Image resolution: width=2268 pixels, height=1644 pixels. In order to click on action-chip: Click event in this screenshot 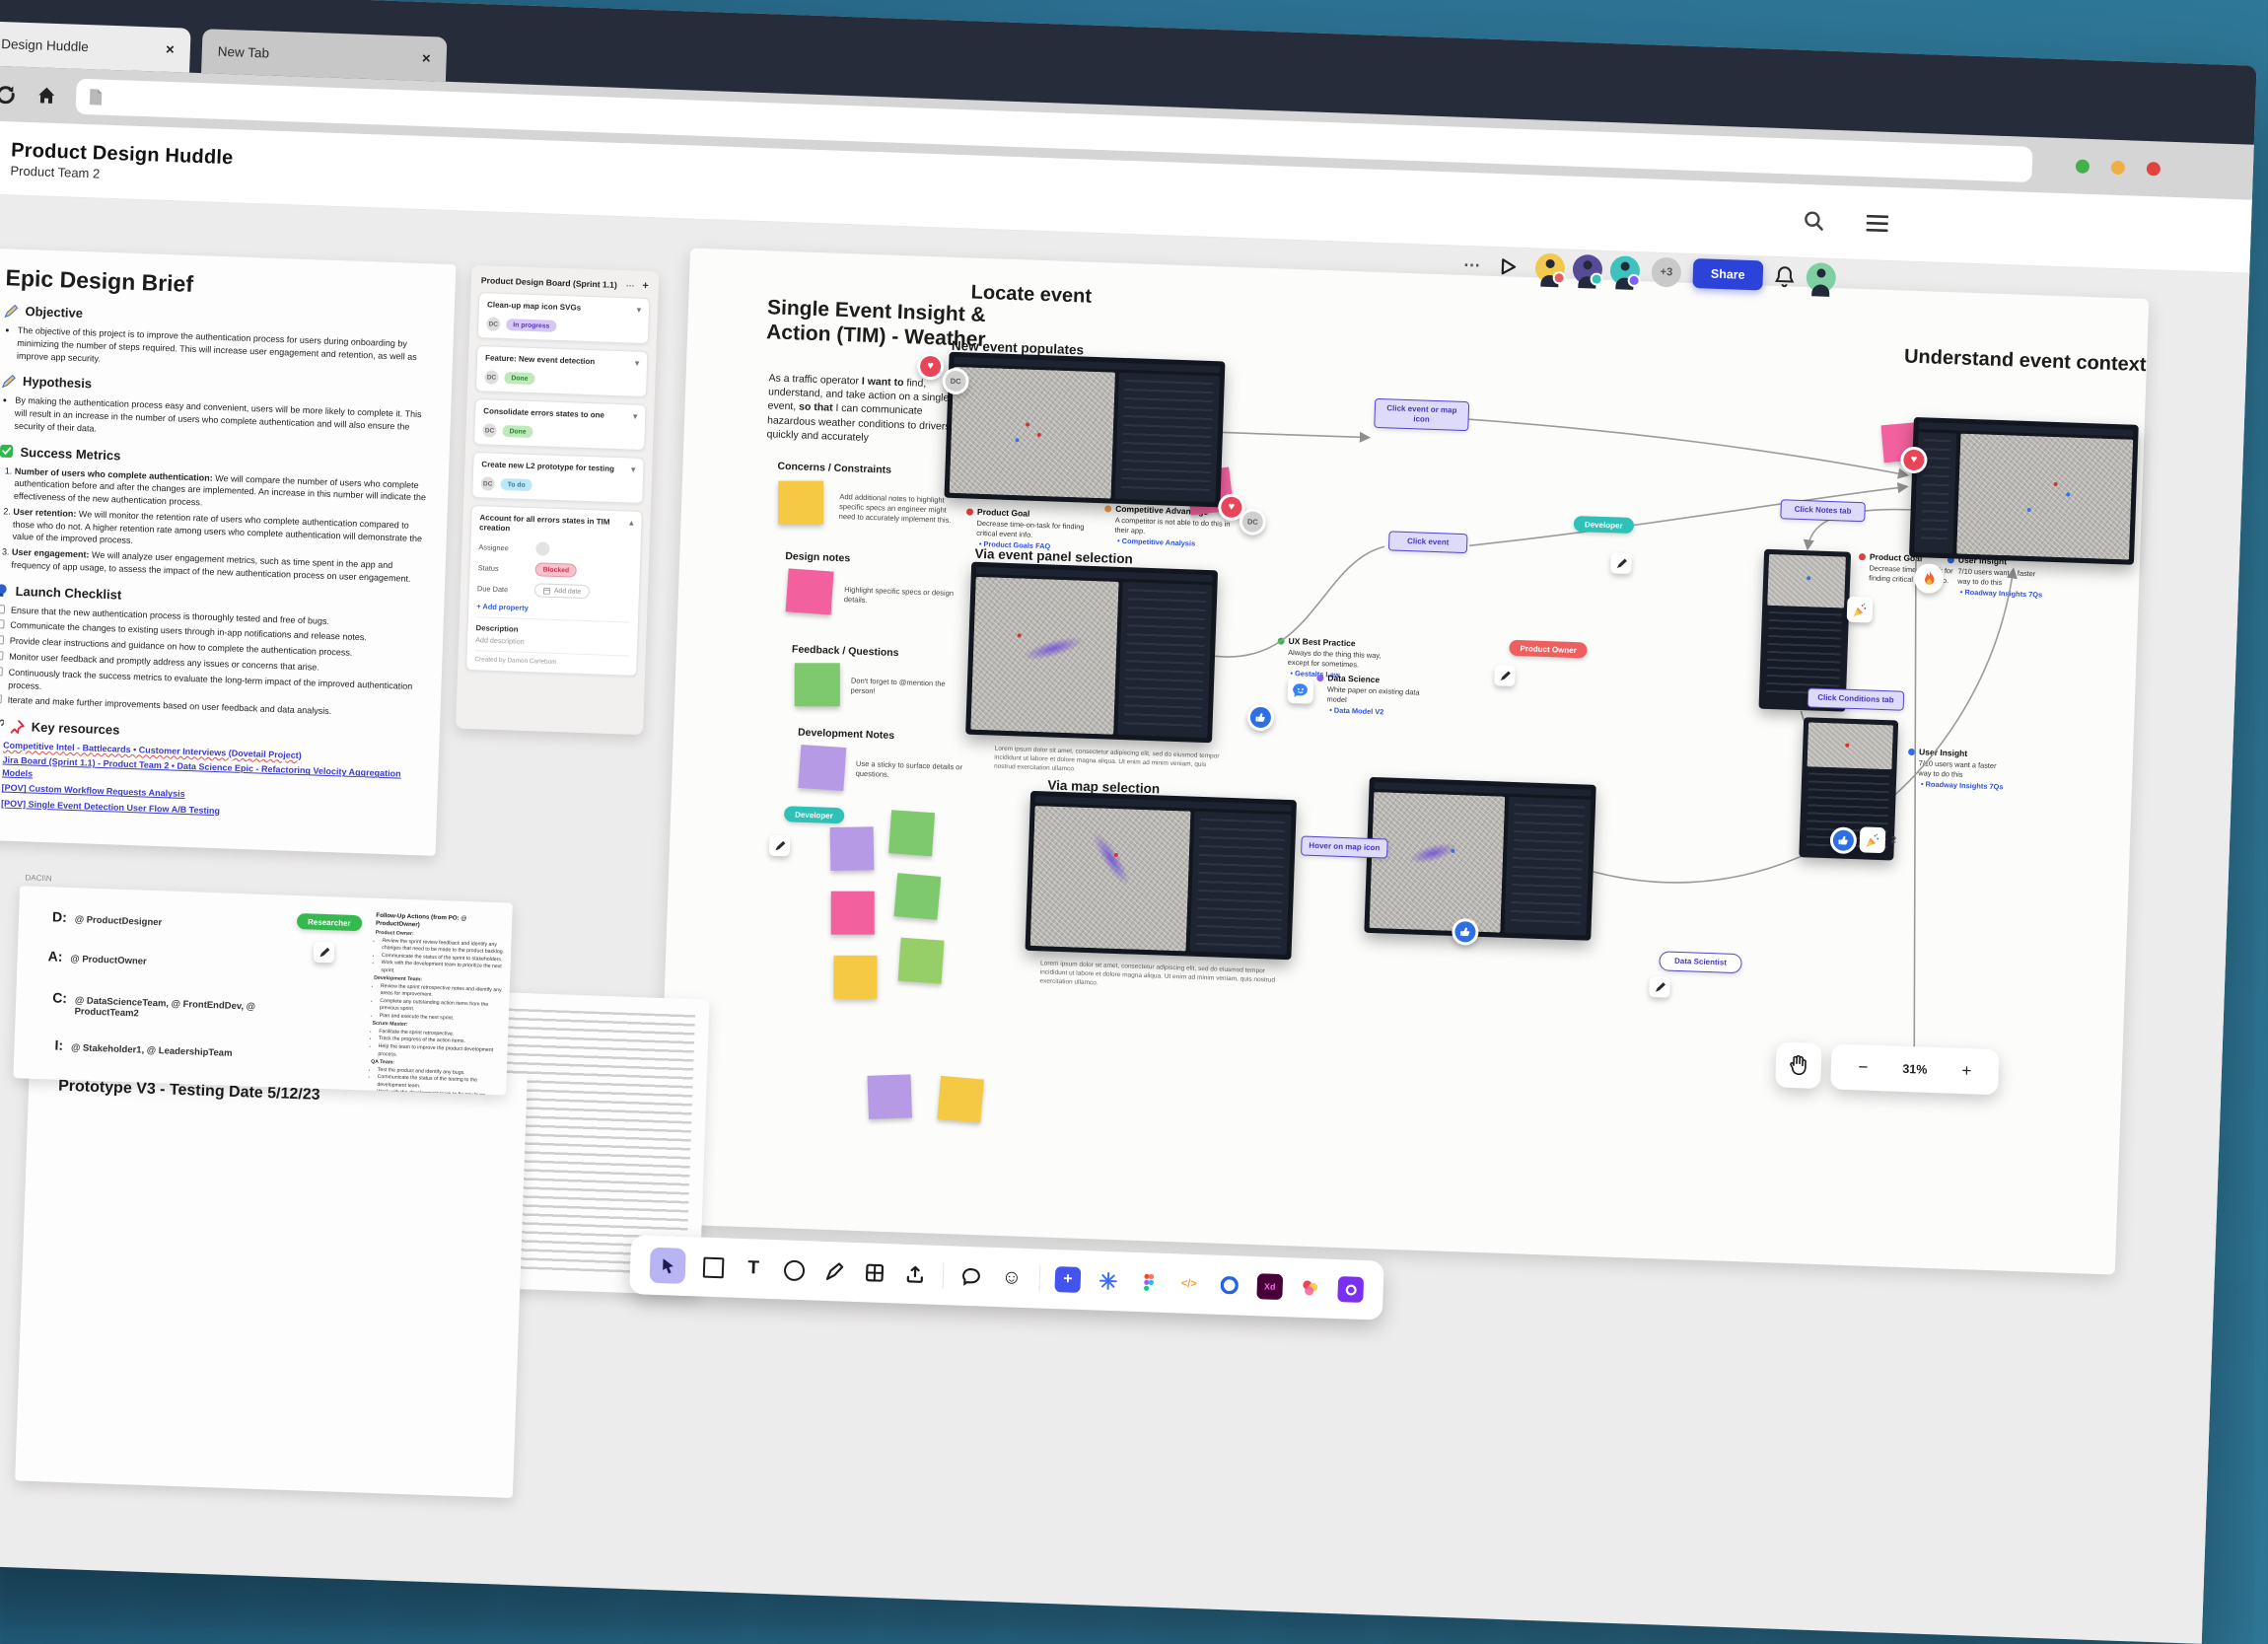, I will do `click(1427, 542)`.